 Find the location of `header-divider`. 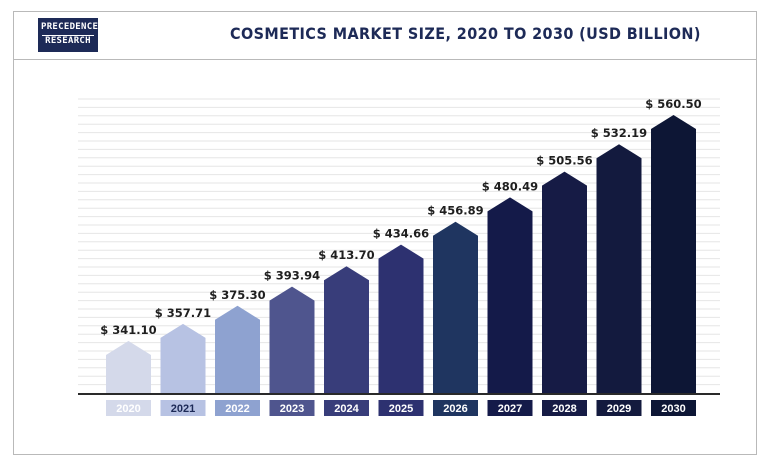

header-divider is located at coordinates (385, 59).